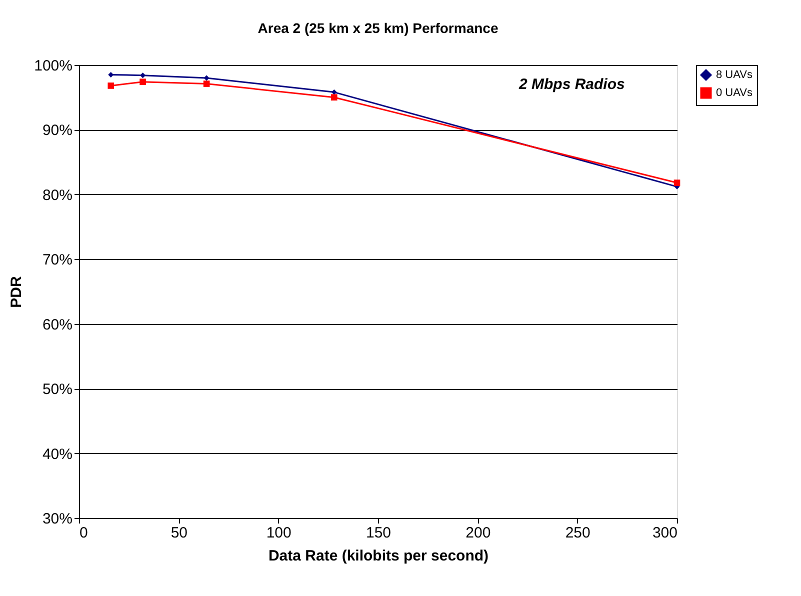 The image size is (801, 596). Describe the element at coordinates (57, 260) in the screenshot. I see `y-tick-label: 70%` at that location.